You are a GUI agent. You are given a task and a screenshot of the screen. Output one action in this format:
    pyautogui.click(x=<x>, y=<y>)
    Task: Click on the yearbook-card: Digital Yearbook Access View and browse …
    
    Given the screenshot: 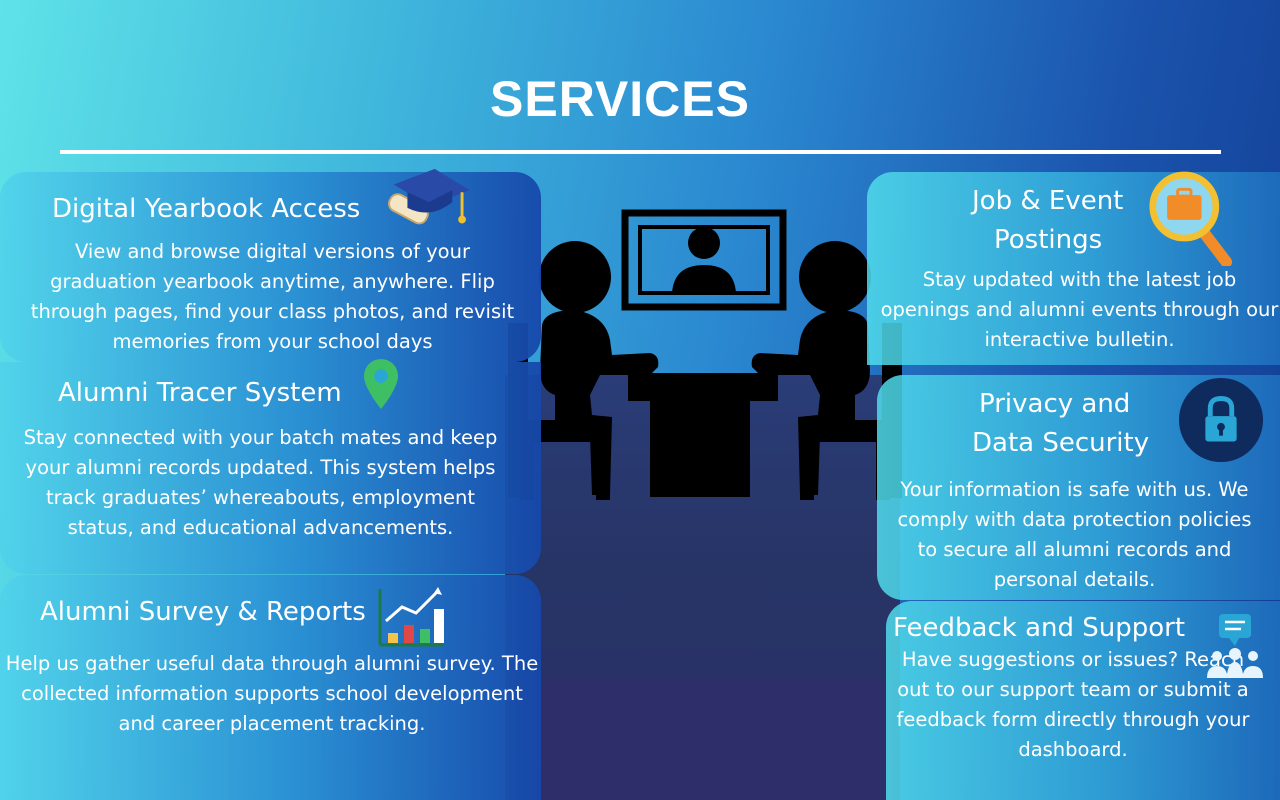 What is the action you would take?
    pyautogui.click(x=270, y=267)
    